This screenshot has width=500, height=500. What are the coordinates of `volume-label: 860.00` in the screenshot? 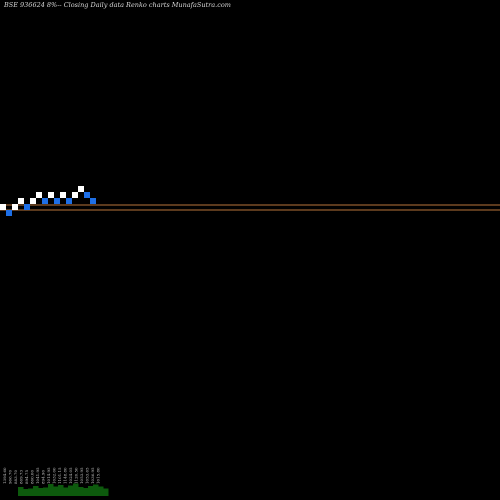 It's located at (32, 477).